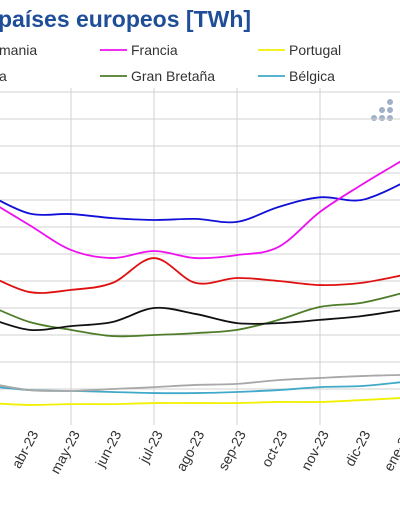  I want to click on x-tick-label: abr-23, so click(24, 448).